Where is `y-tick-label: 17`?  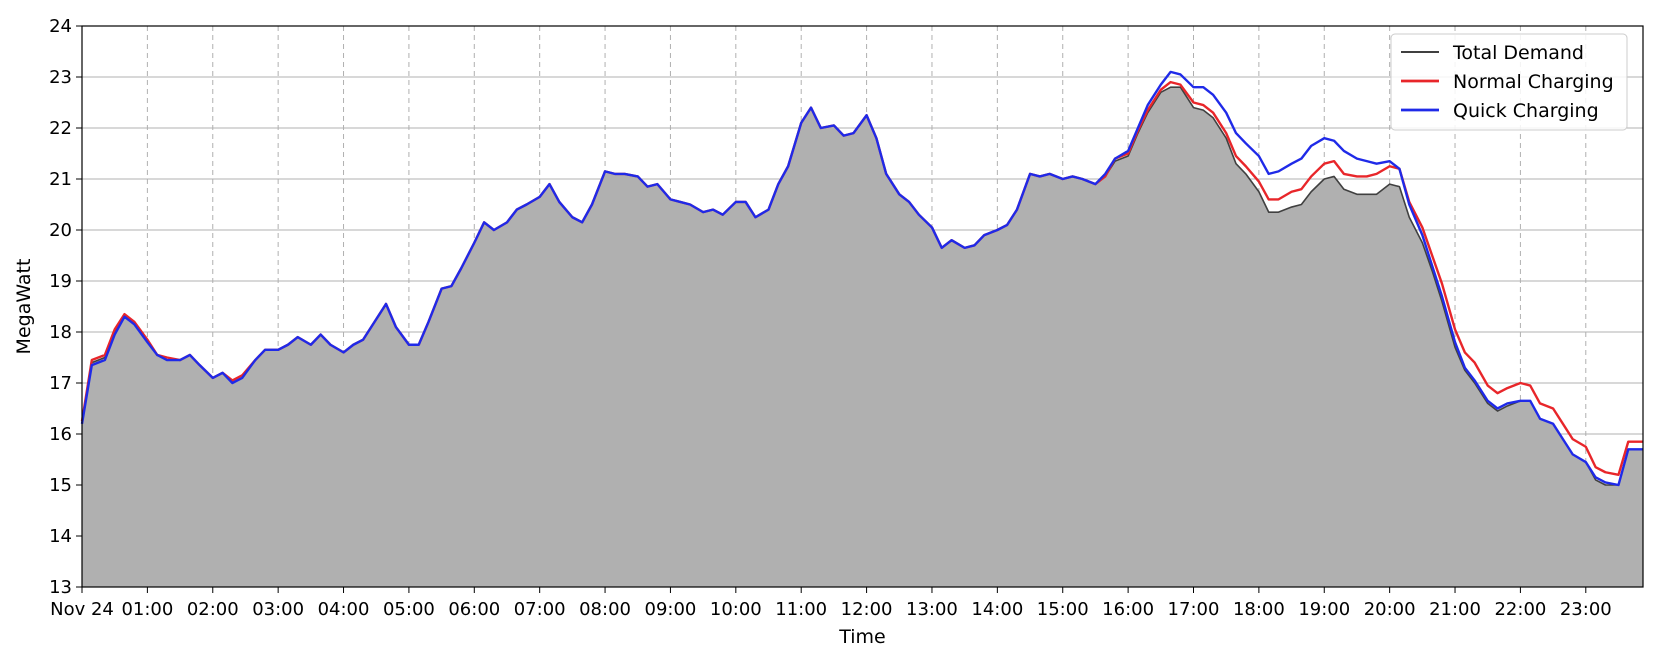 y-tick-label: 17 is located at coordinates (60, 383).